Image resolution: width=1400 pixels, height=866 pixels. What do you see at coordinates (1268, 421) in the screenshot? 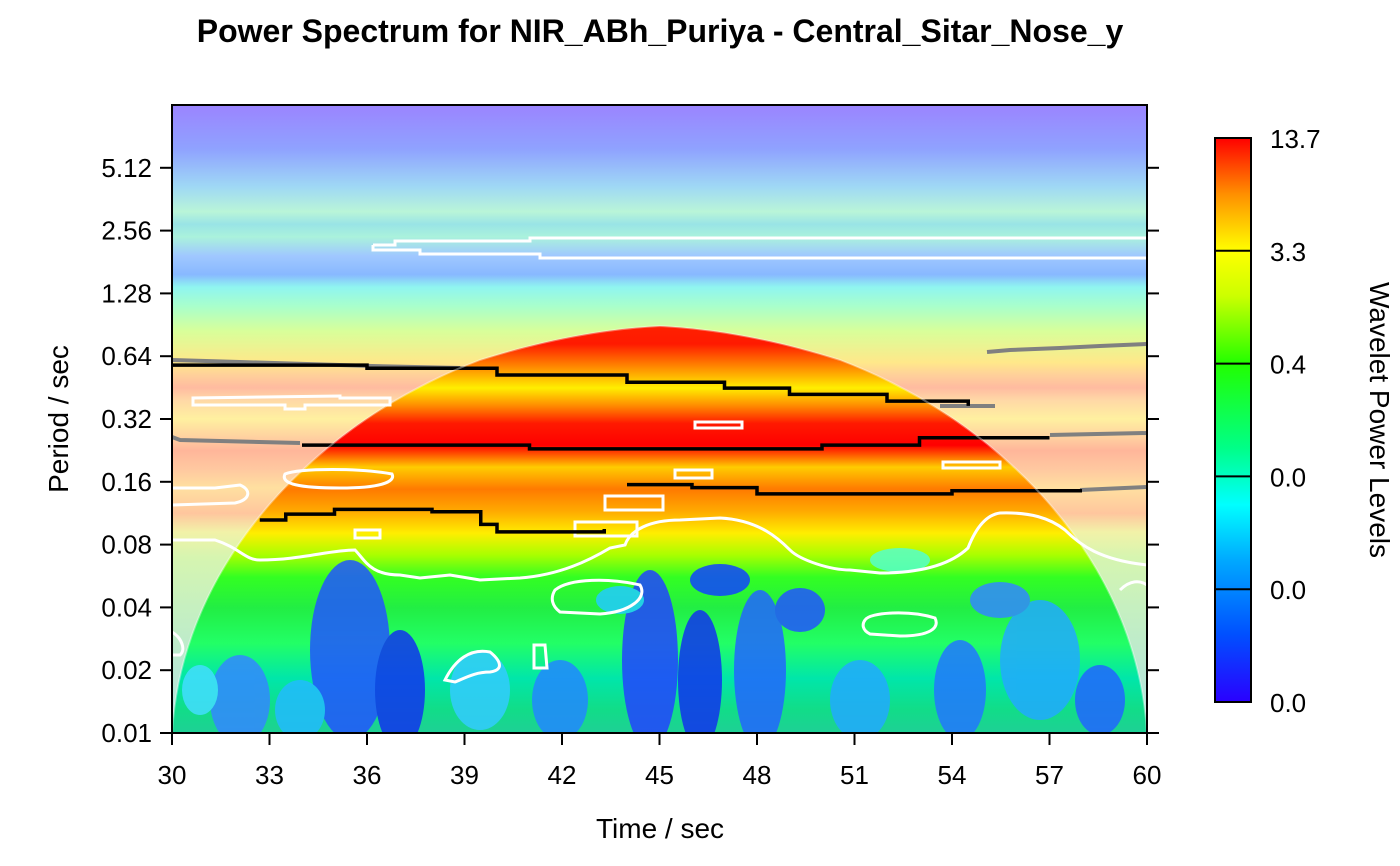
I see `colorbar-ticks: 13.7 3.3 0.4 0.0 0.0 0.0` at bounding box center [1268, 421].